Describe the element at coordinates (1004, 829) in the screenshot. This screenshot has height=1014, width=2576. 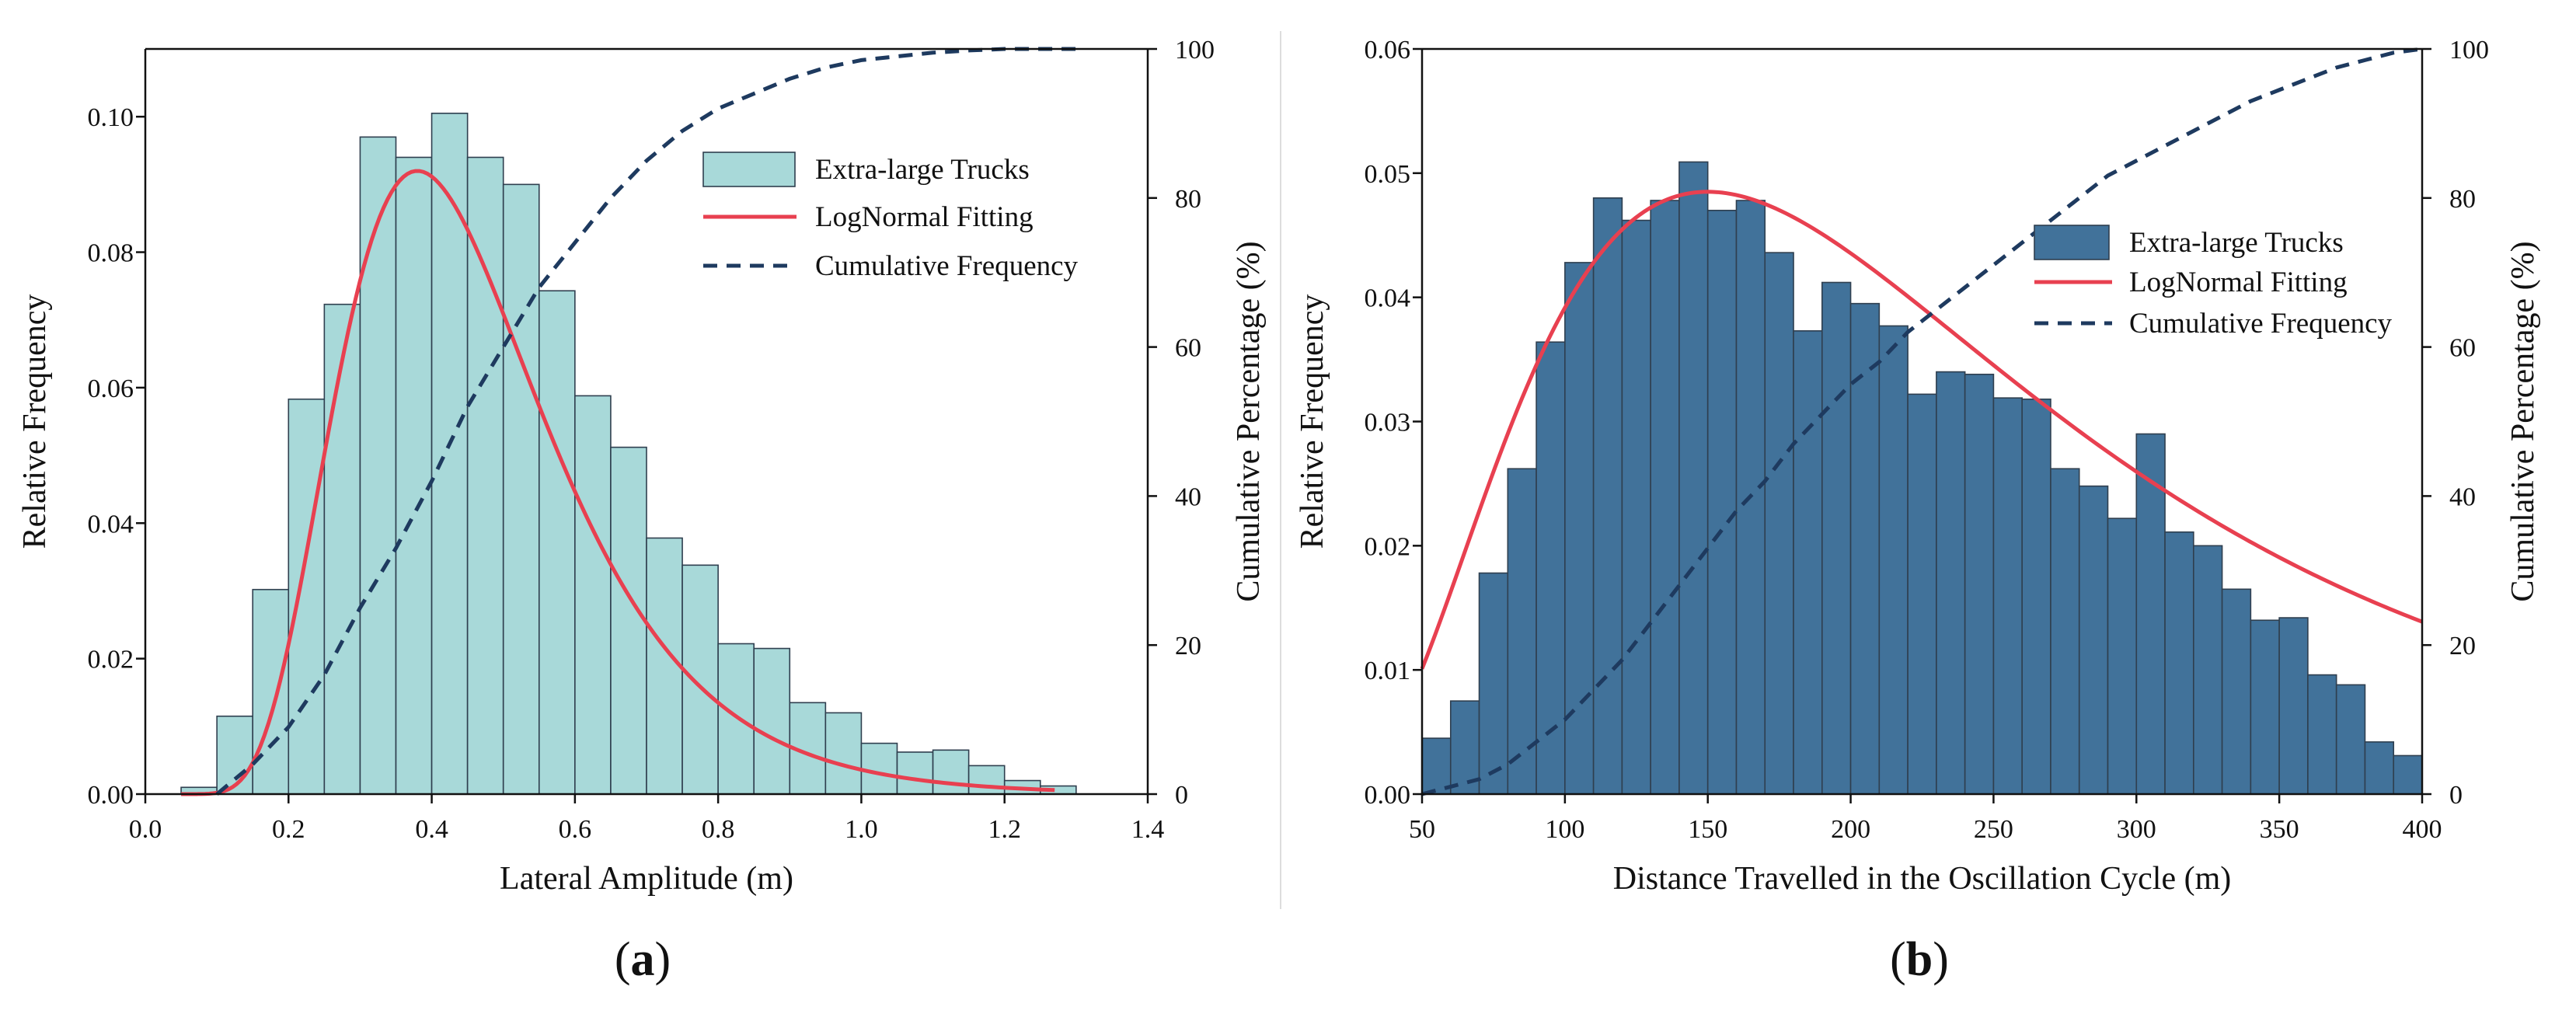
I see `x-tick-label: 1.2` at that location.